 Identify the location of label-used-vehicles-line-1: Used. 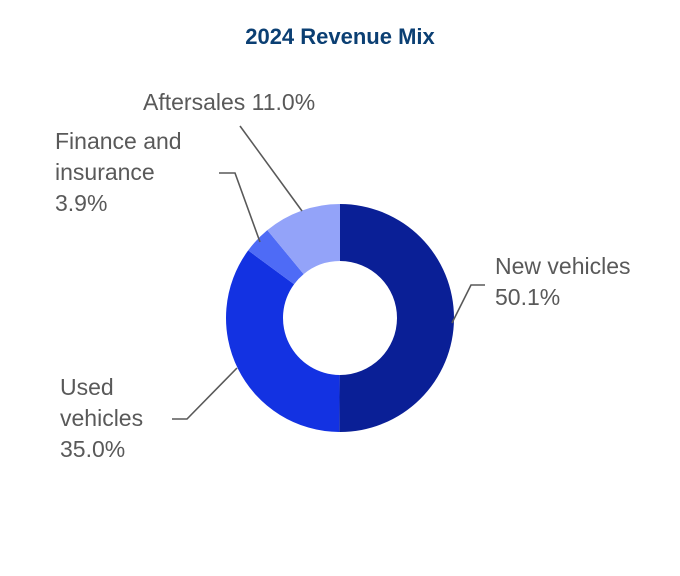
(87, 387).